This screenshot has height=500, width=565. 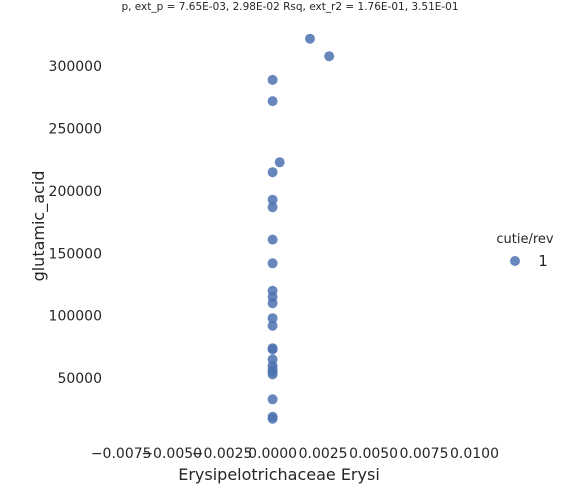 I want to click on x-tick-label: −0.0050, so click(x=171, y=454).